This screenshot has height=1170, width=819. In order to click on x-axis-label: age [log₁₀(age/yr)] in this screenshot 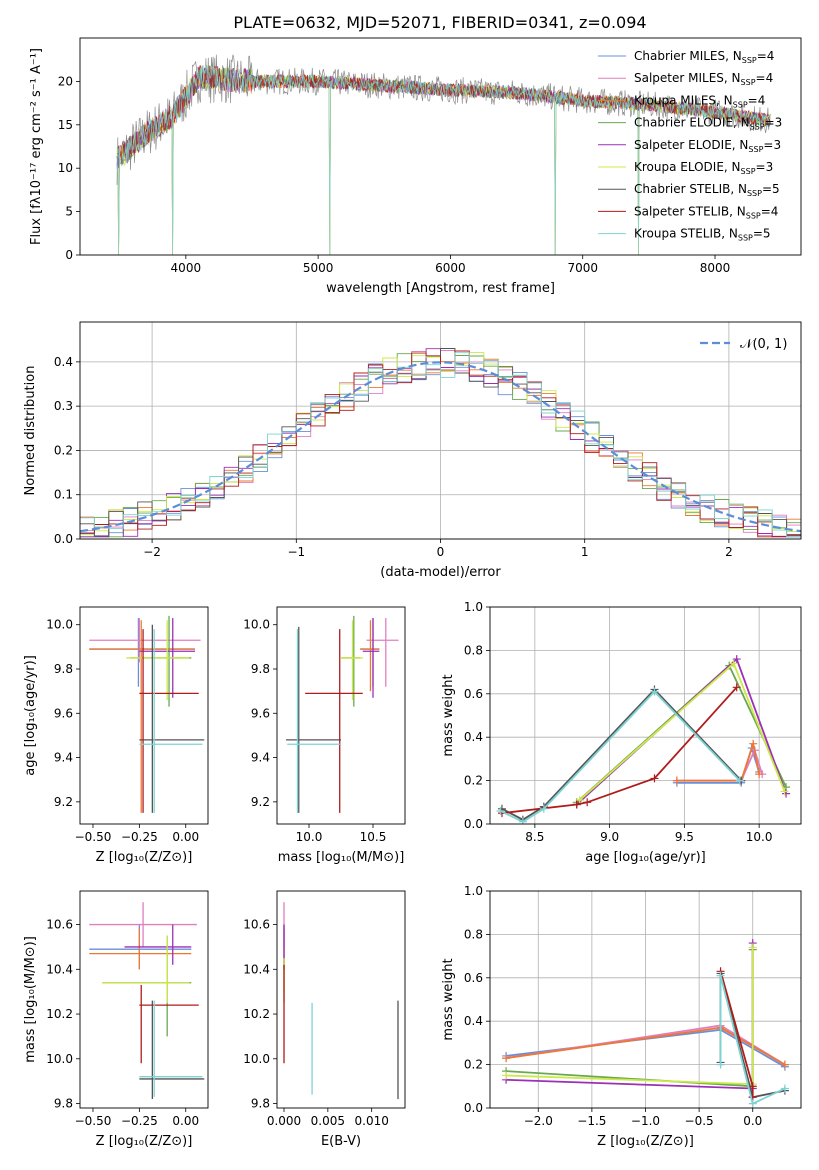, I will do `click(645, 857)`.